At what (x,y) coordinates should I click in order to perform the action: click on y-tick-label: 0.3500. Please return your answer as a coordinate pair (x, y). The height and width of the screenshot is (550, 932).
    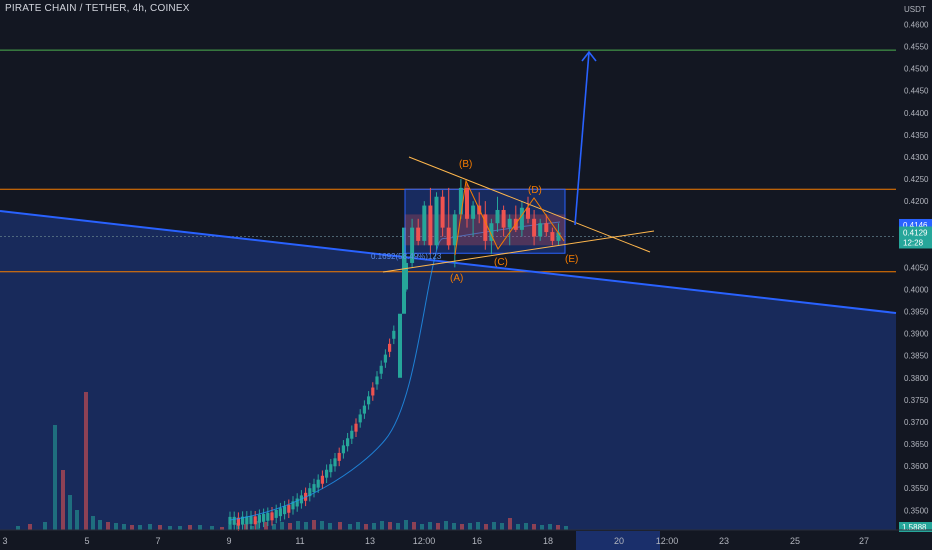
    Looking at the image, I should click on (916, 510).